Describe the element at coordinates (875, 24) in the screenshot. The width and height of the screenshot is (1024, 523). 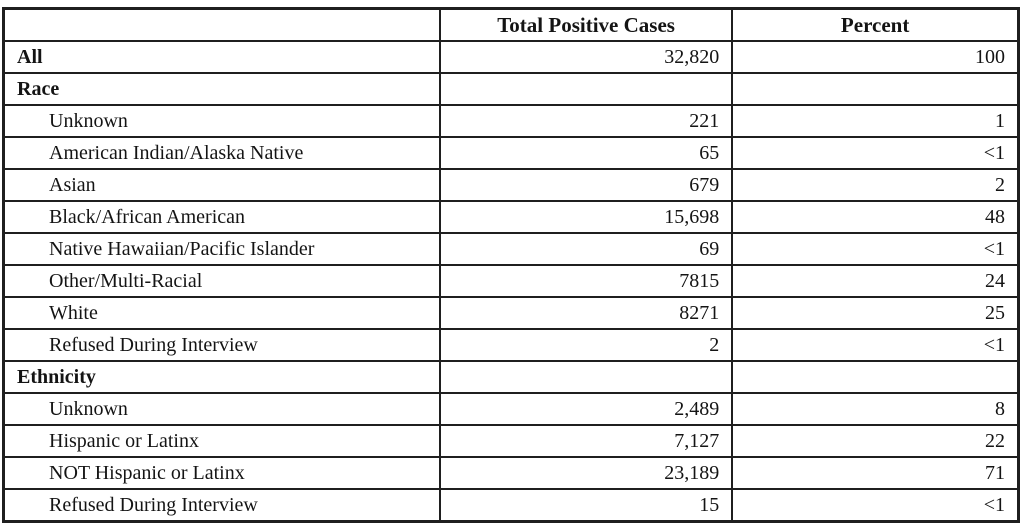
I see `header-percent: Percent` at that location.